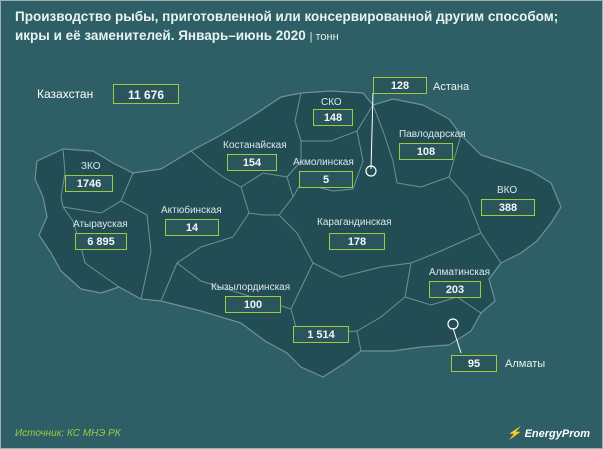  I want to click on city-value-almaty: 95, so click(474, 363).